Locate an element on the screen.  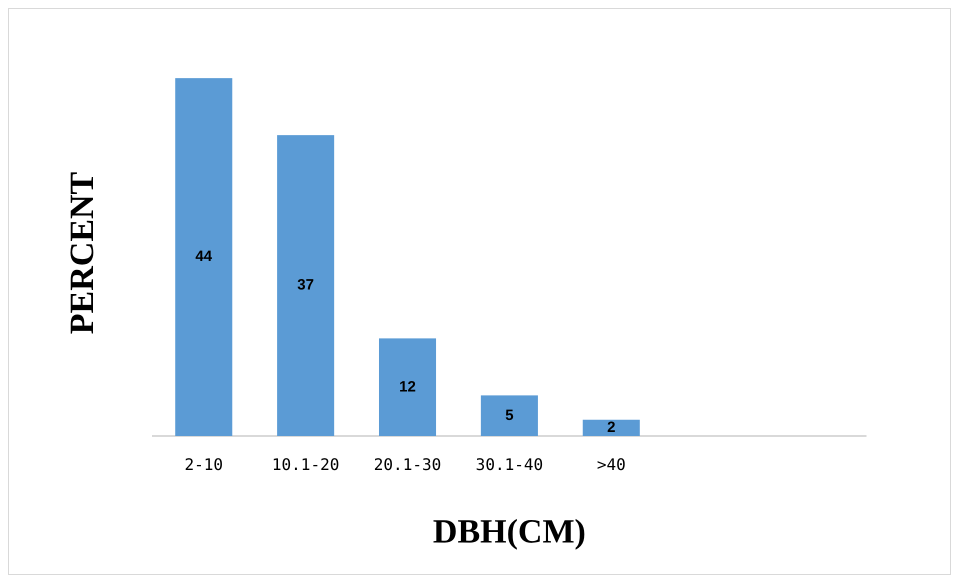
x-tick-label: 30.1-40 is located at coordinates (510, 464).